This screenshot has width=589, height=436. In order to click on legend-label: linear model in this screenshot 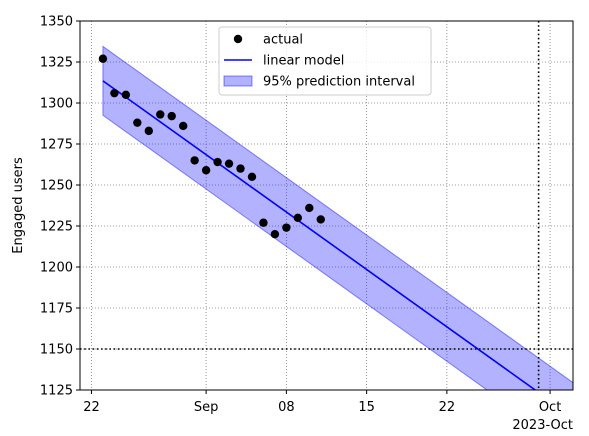, I will do `click(303, 61)`.